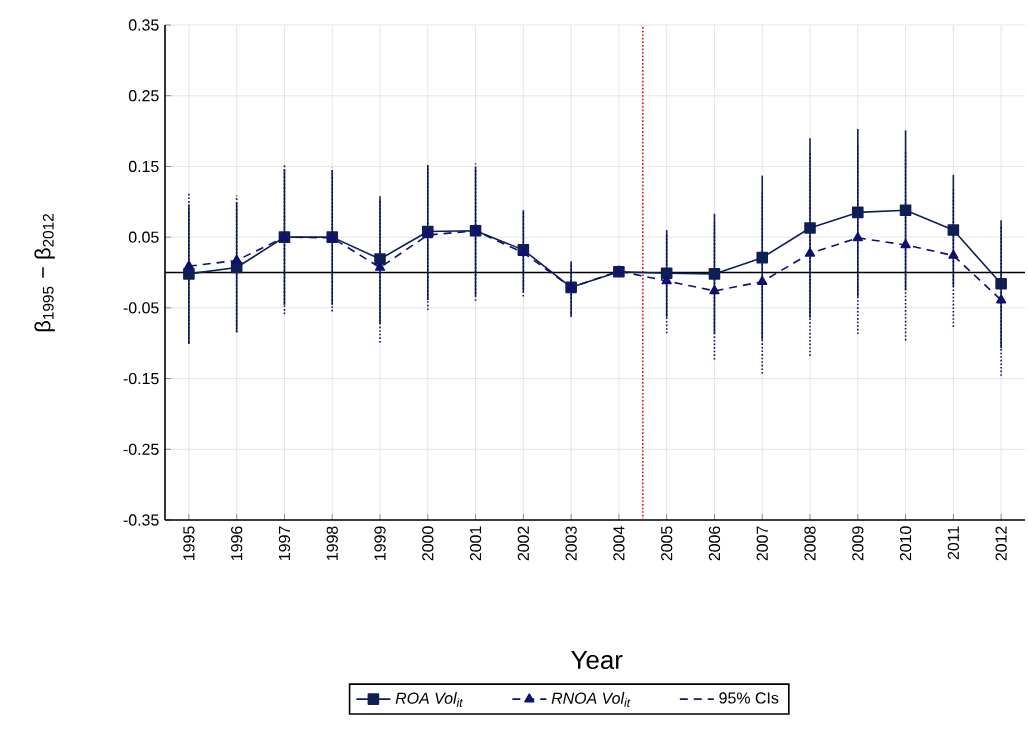 The image size is (1028, 740). What do you see at coordinates (143, 166) in the screenshot?
I see `y-tick-label: 0.15` at bounding box center [143, 166].